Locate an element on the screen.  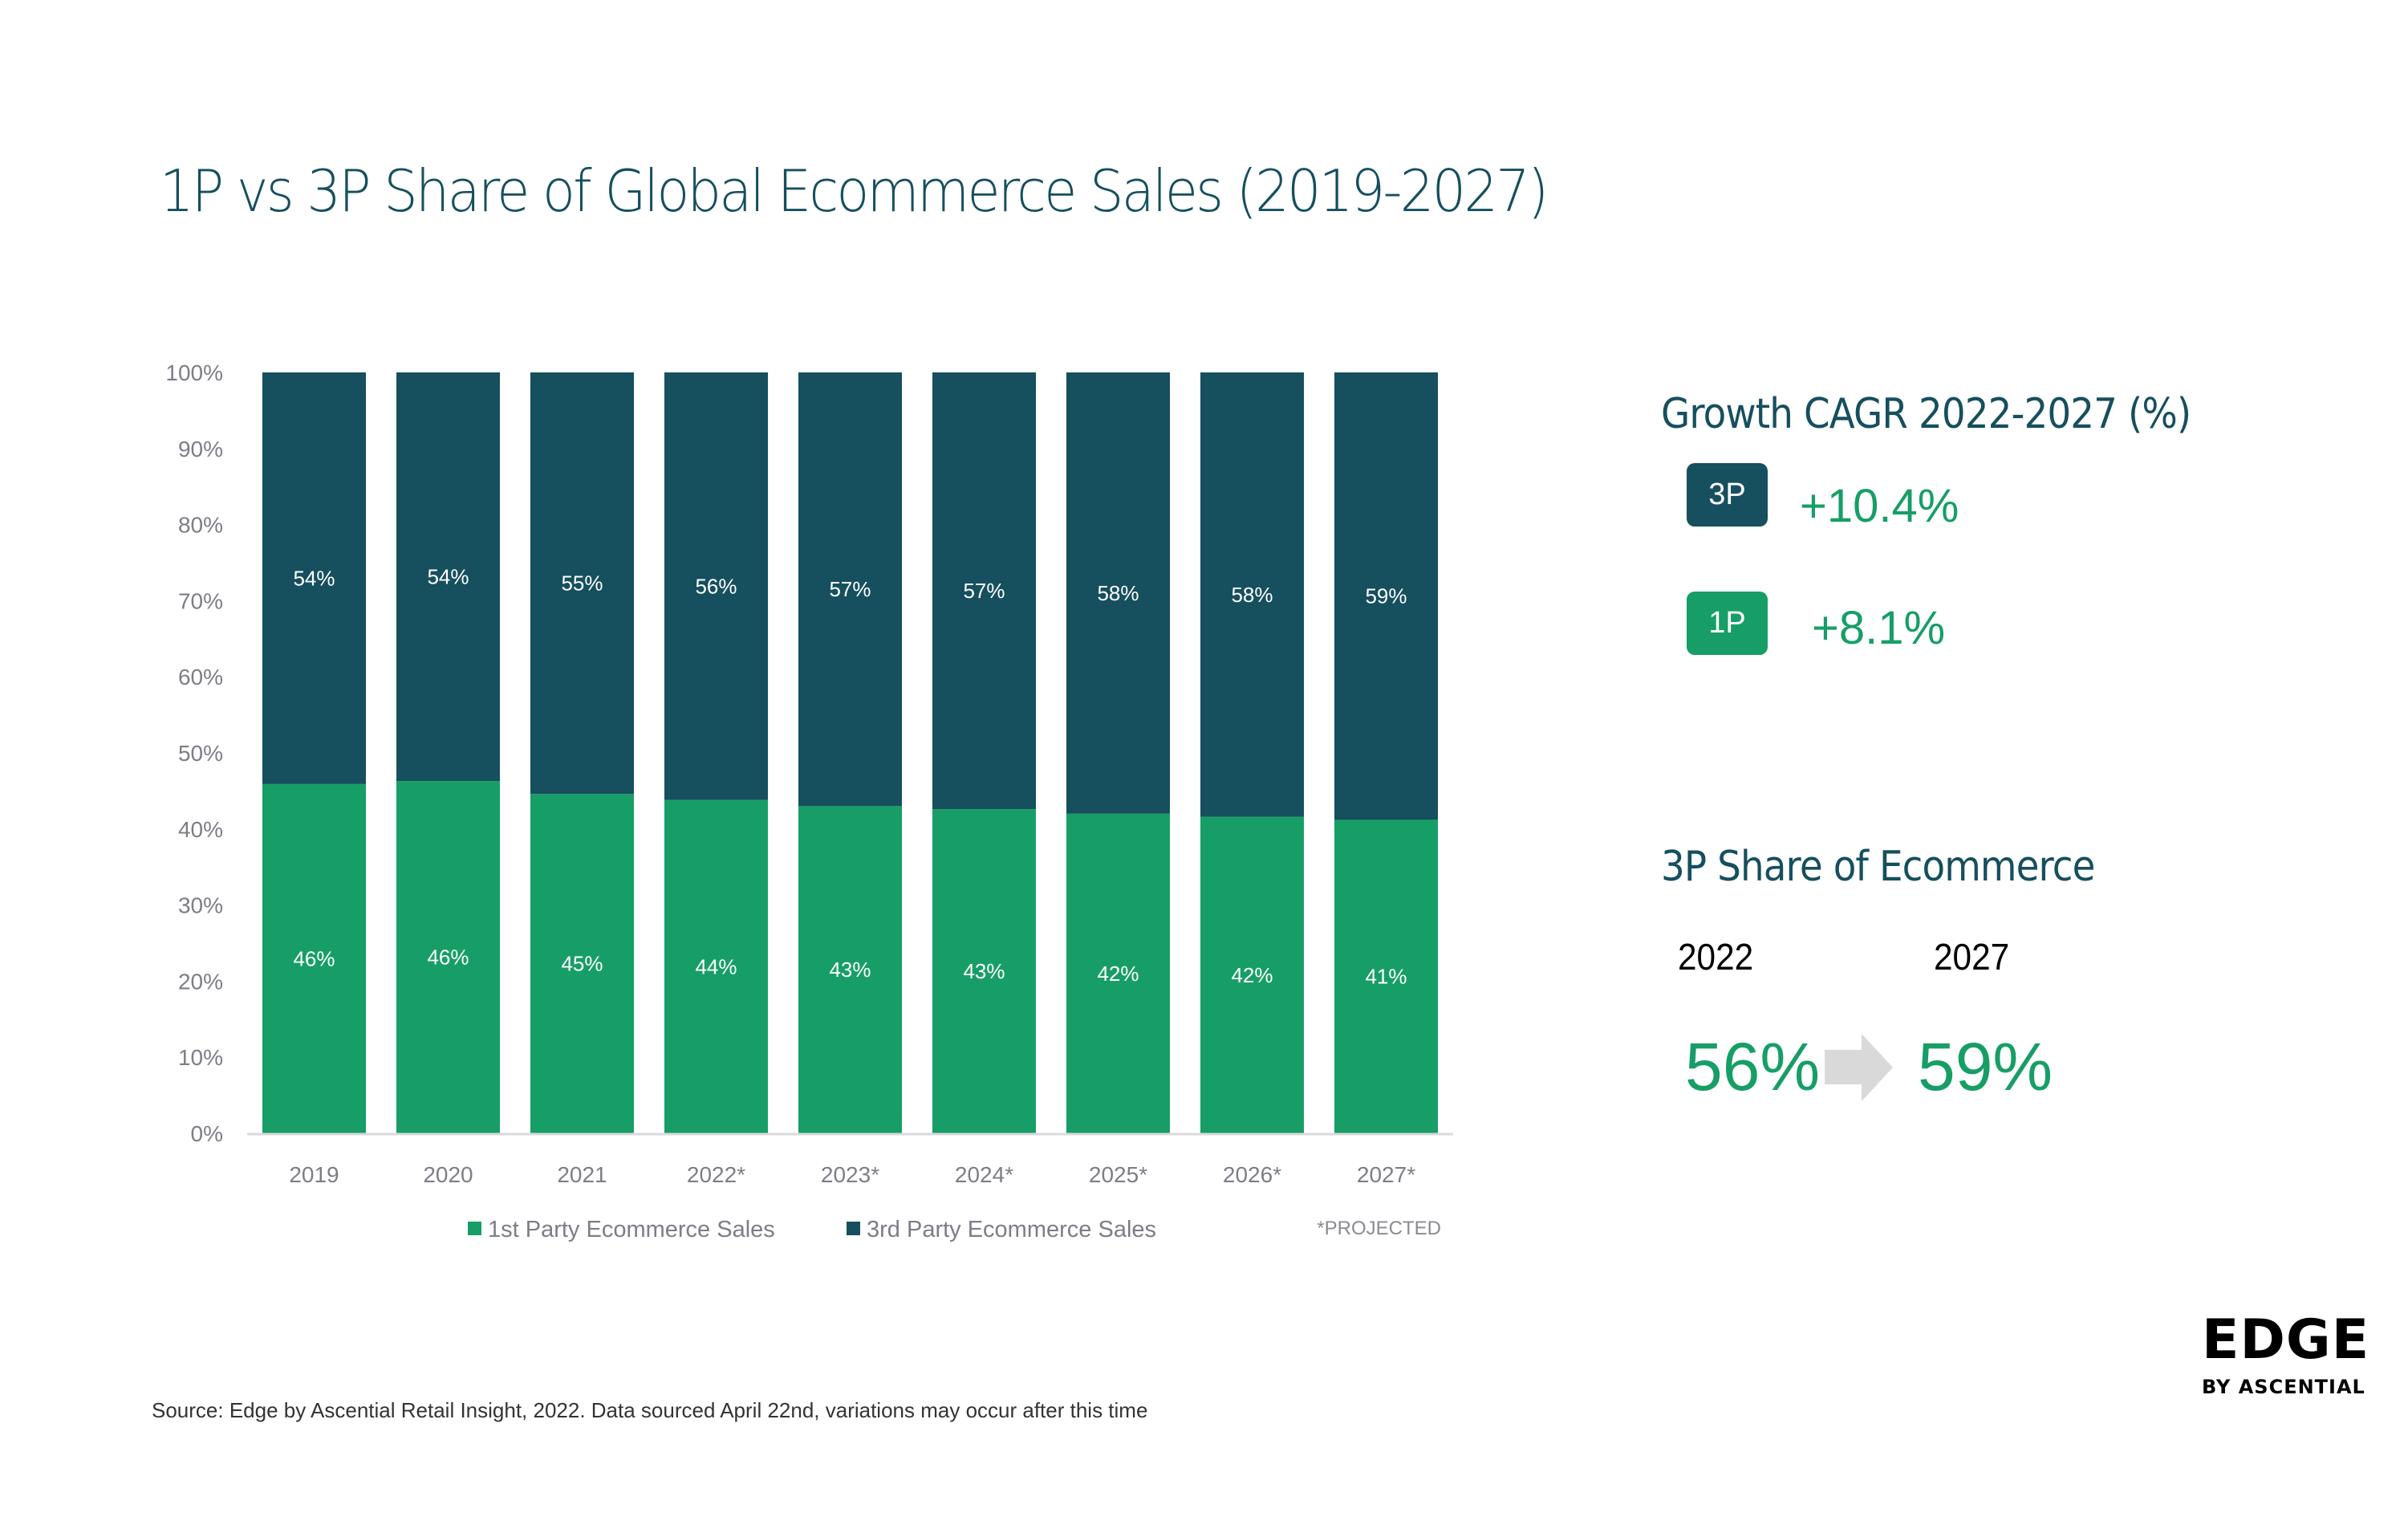
cagr-value-3p: +10.4% is located at coordinates (1879, 506).